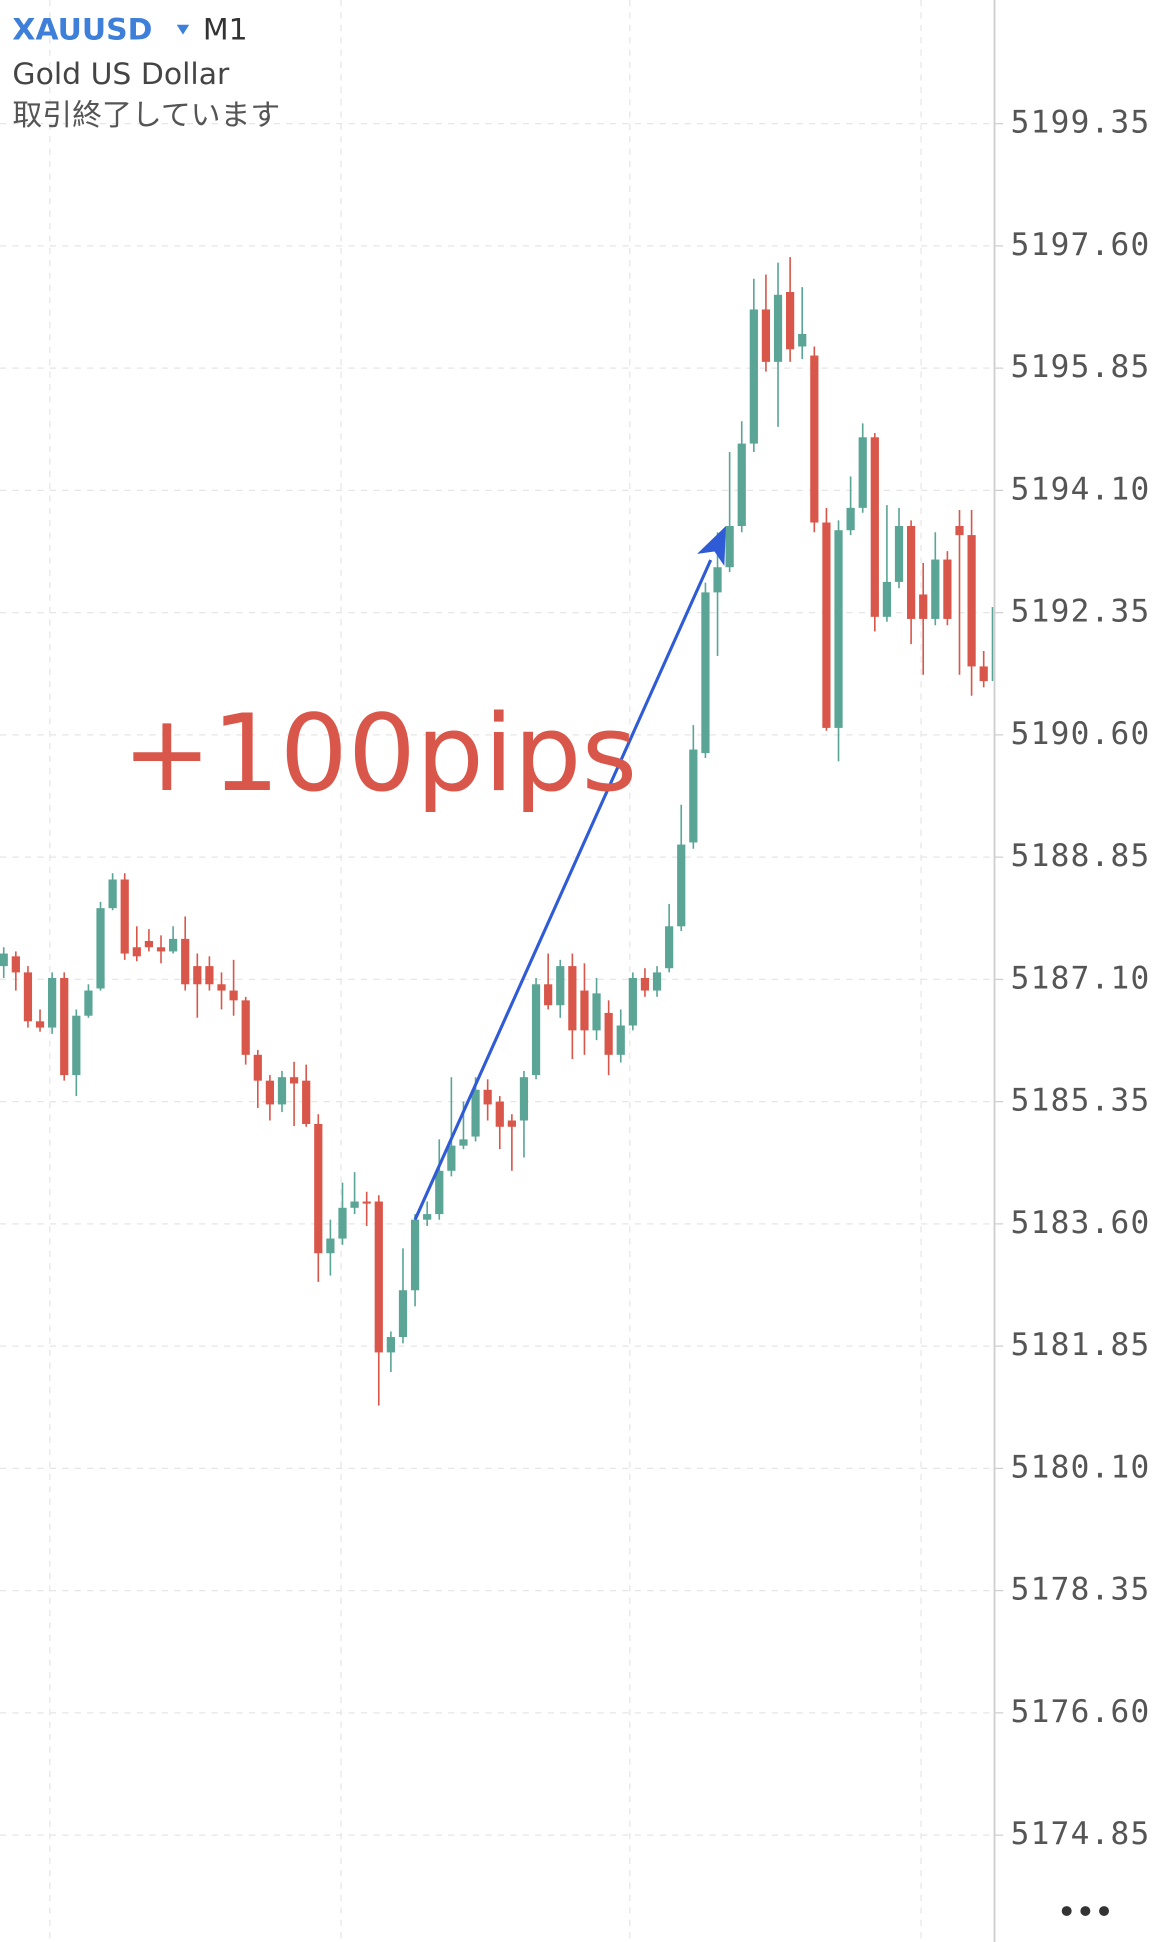 The image size is (1170, 1942). What do you see at coordinates (711, 546) in the screenshot?
I see `arrow-head` at bounding box center [711, 546].